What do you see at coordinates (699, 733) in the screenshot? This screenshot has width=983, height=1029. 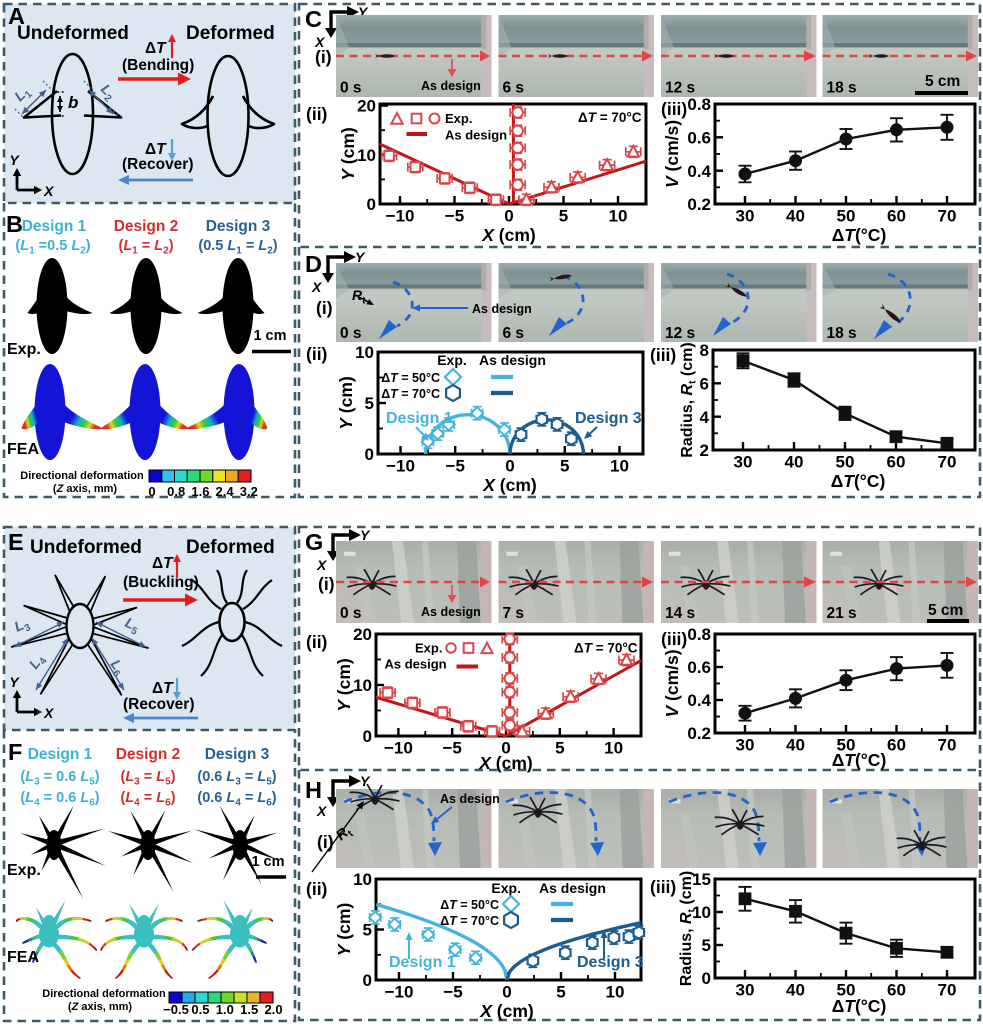 I see `svg-text: 0.2` at bounding box center [699, 733].